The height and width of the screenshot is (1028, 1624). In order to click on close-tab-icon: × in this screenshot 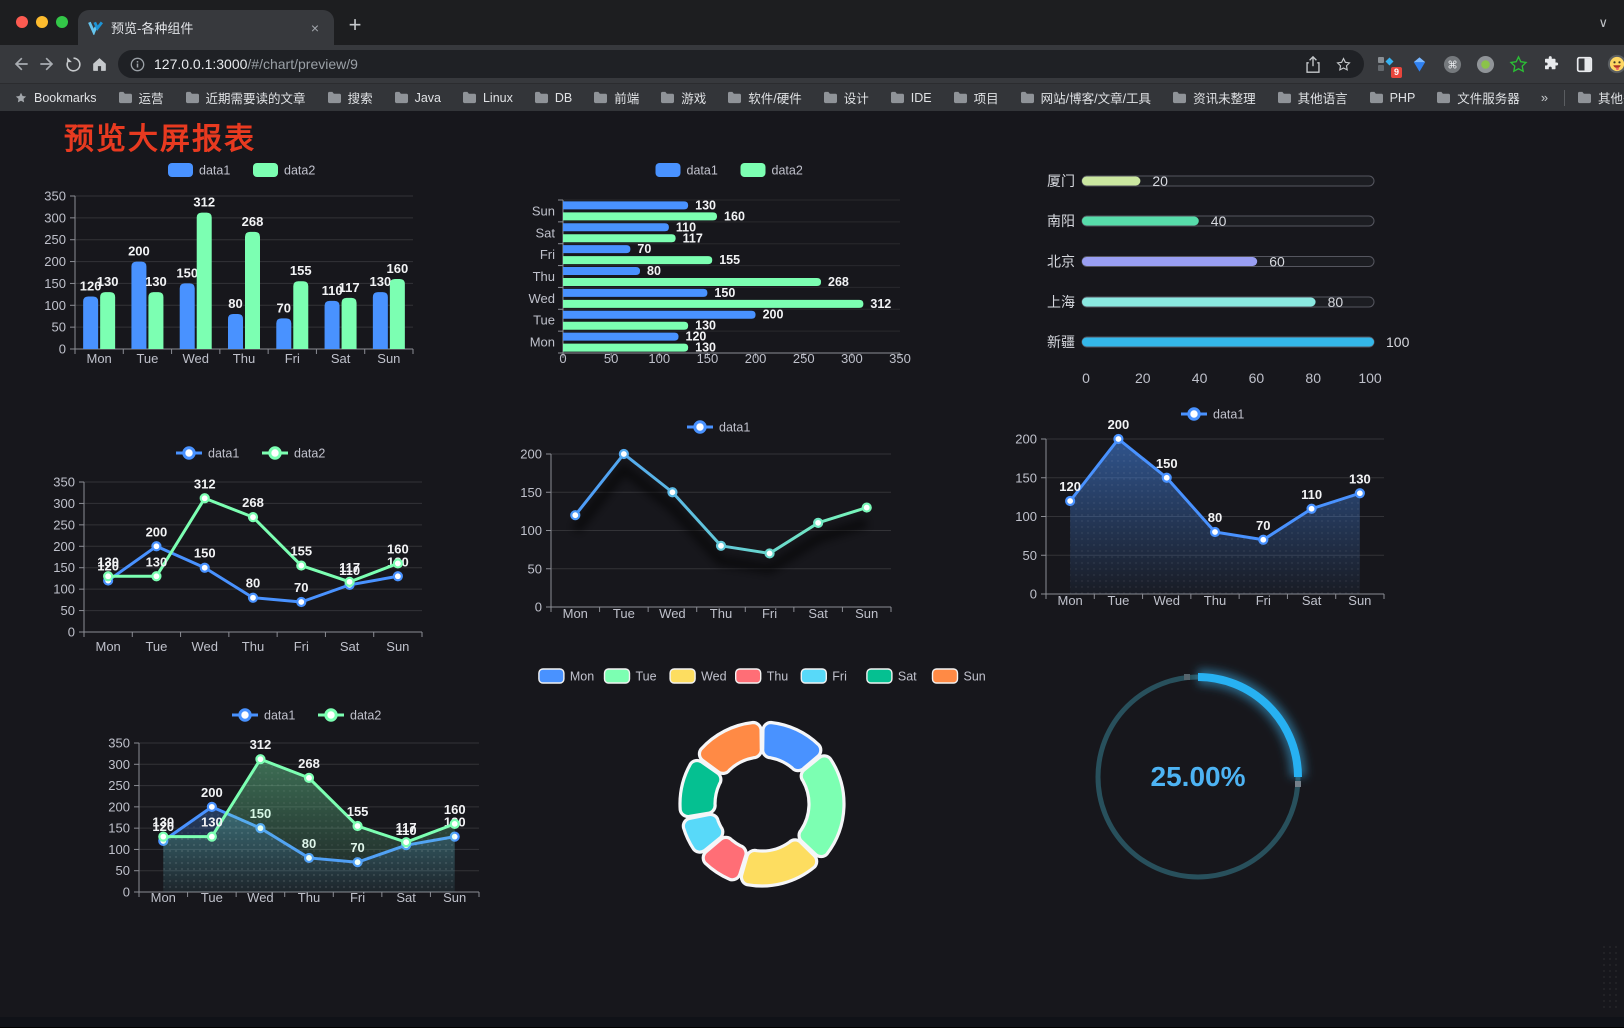, I will do `click(315, 27)`.